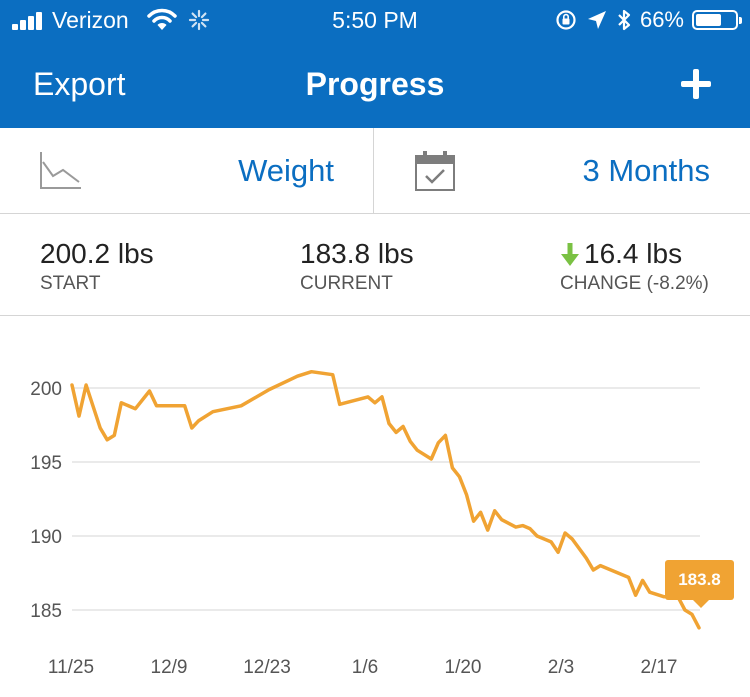 Image resolution: width=750 pixels, height=697 pixels. I want to click on page-title: Progress, so click(375, 84).